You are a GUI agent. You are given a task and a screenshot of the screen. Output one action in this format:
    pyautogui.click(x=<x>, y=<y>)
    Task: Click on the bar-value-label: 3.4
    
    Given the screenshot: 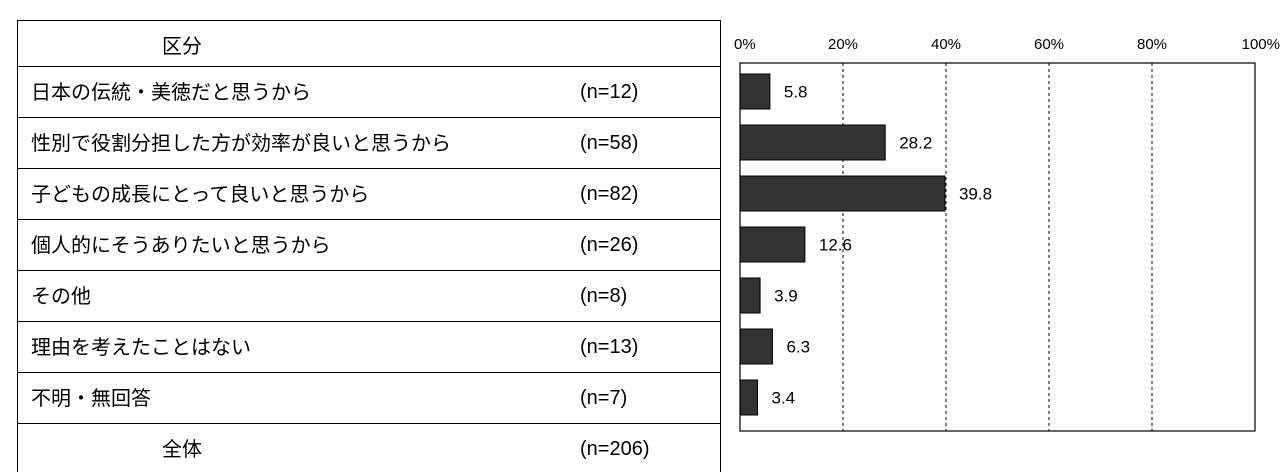 What is the action you would take?
    pyautogui.click(x=784, y=398)
    